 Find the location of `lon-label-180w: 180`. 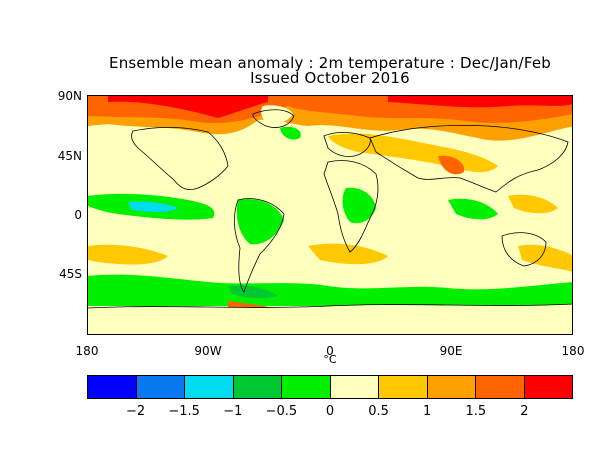

lon-label-180w: 180 is located at coordinates (87, 351).